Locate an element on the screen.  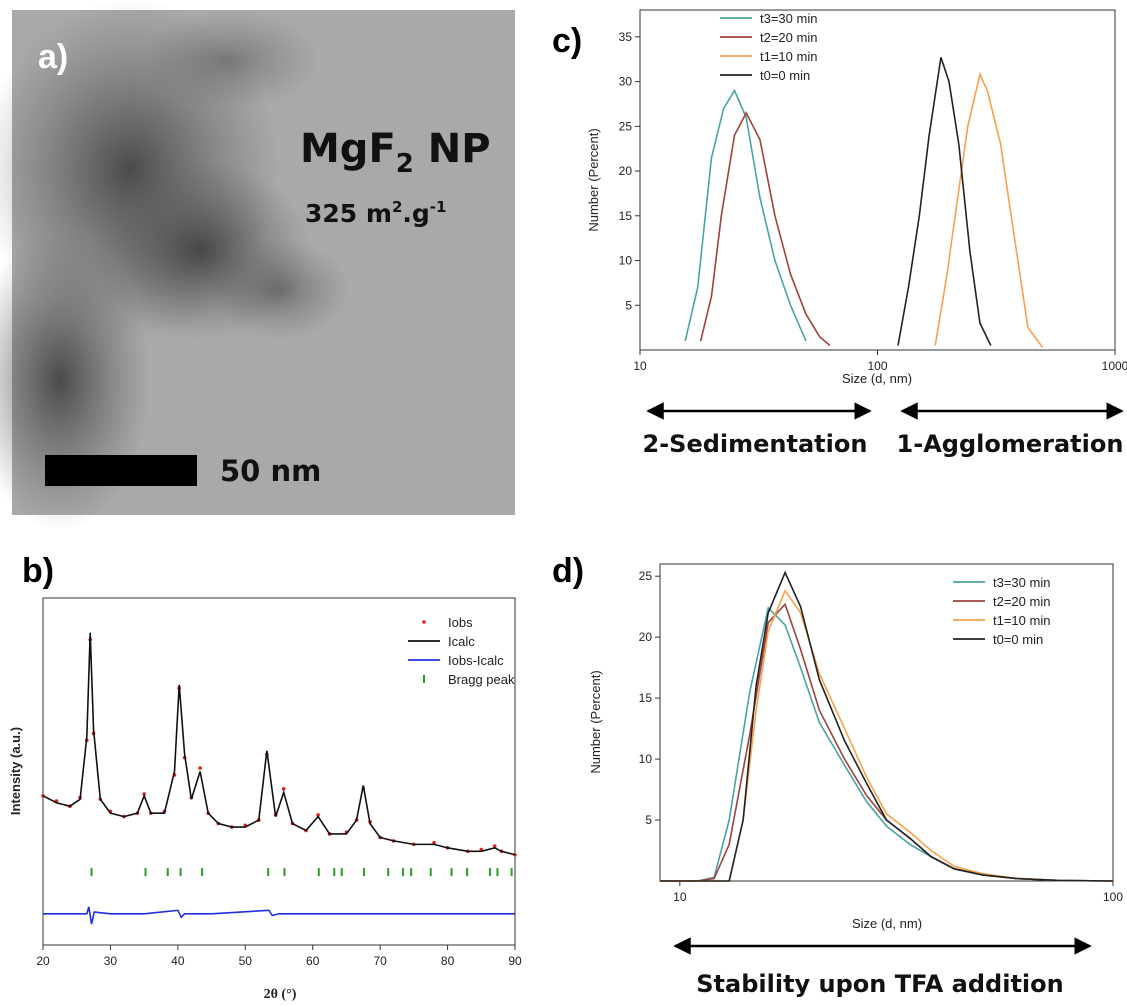
title-text: MgF is located at coordinates (348, 149).